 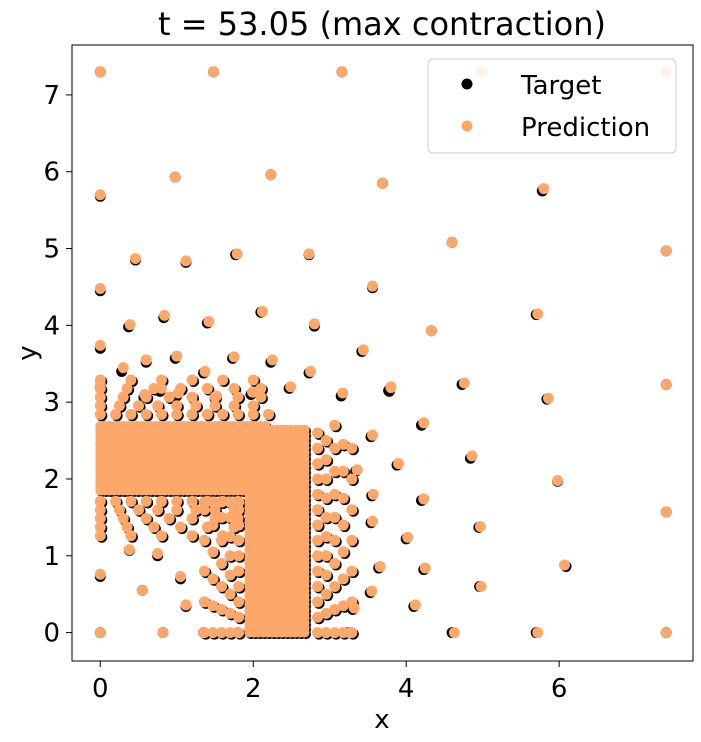 What do you see at coordinates (51, 634) in the screenshot?
I see `y-tick-label: 0` at bounding box center [51, 634].